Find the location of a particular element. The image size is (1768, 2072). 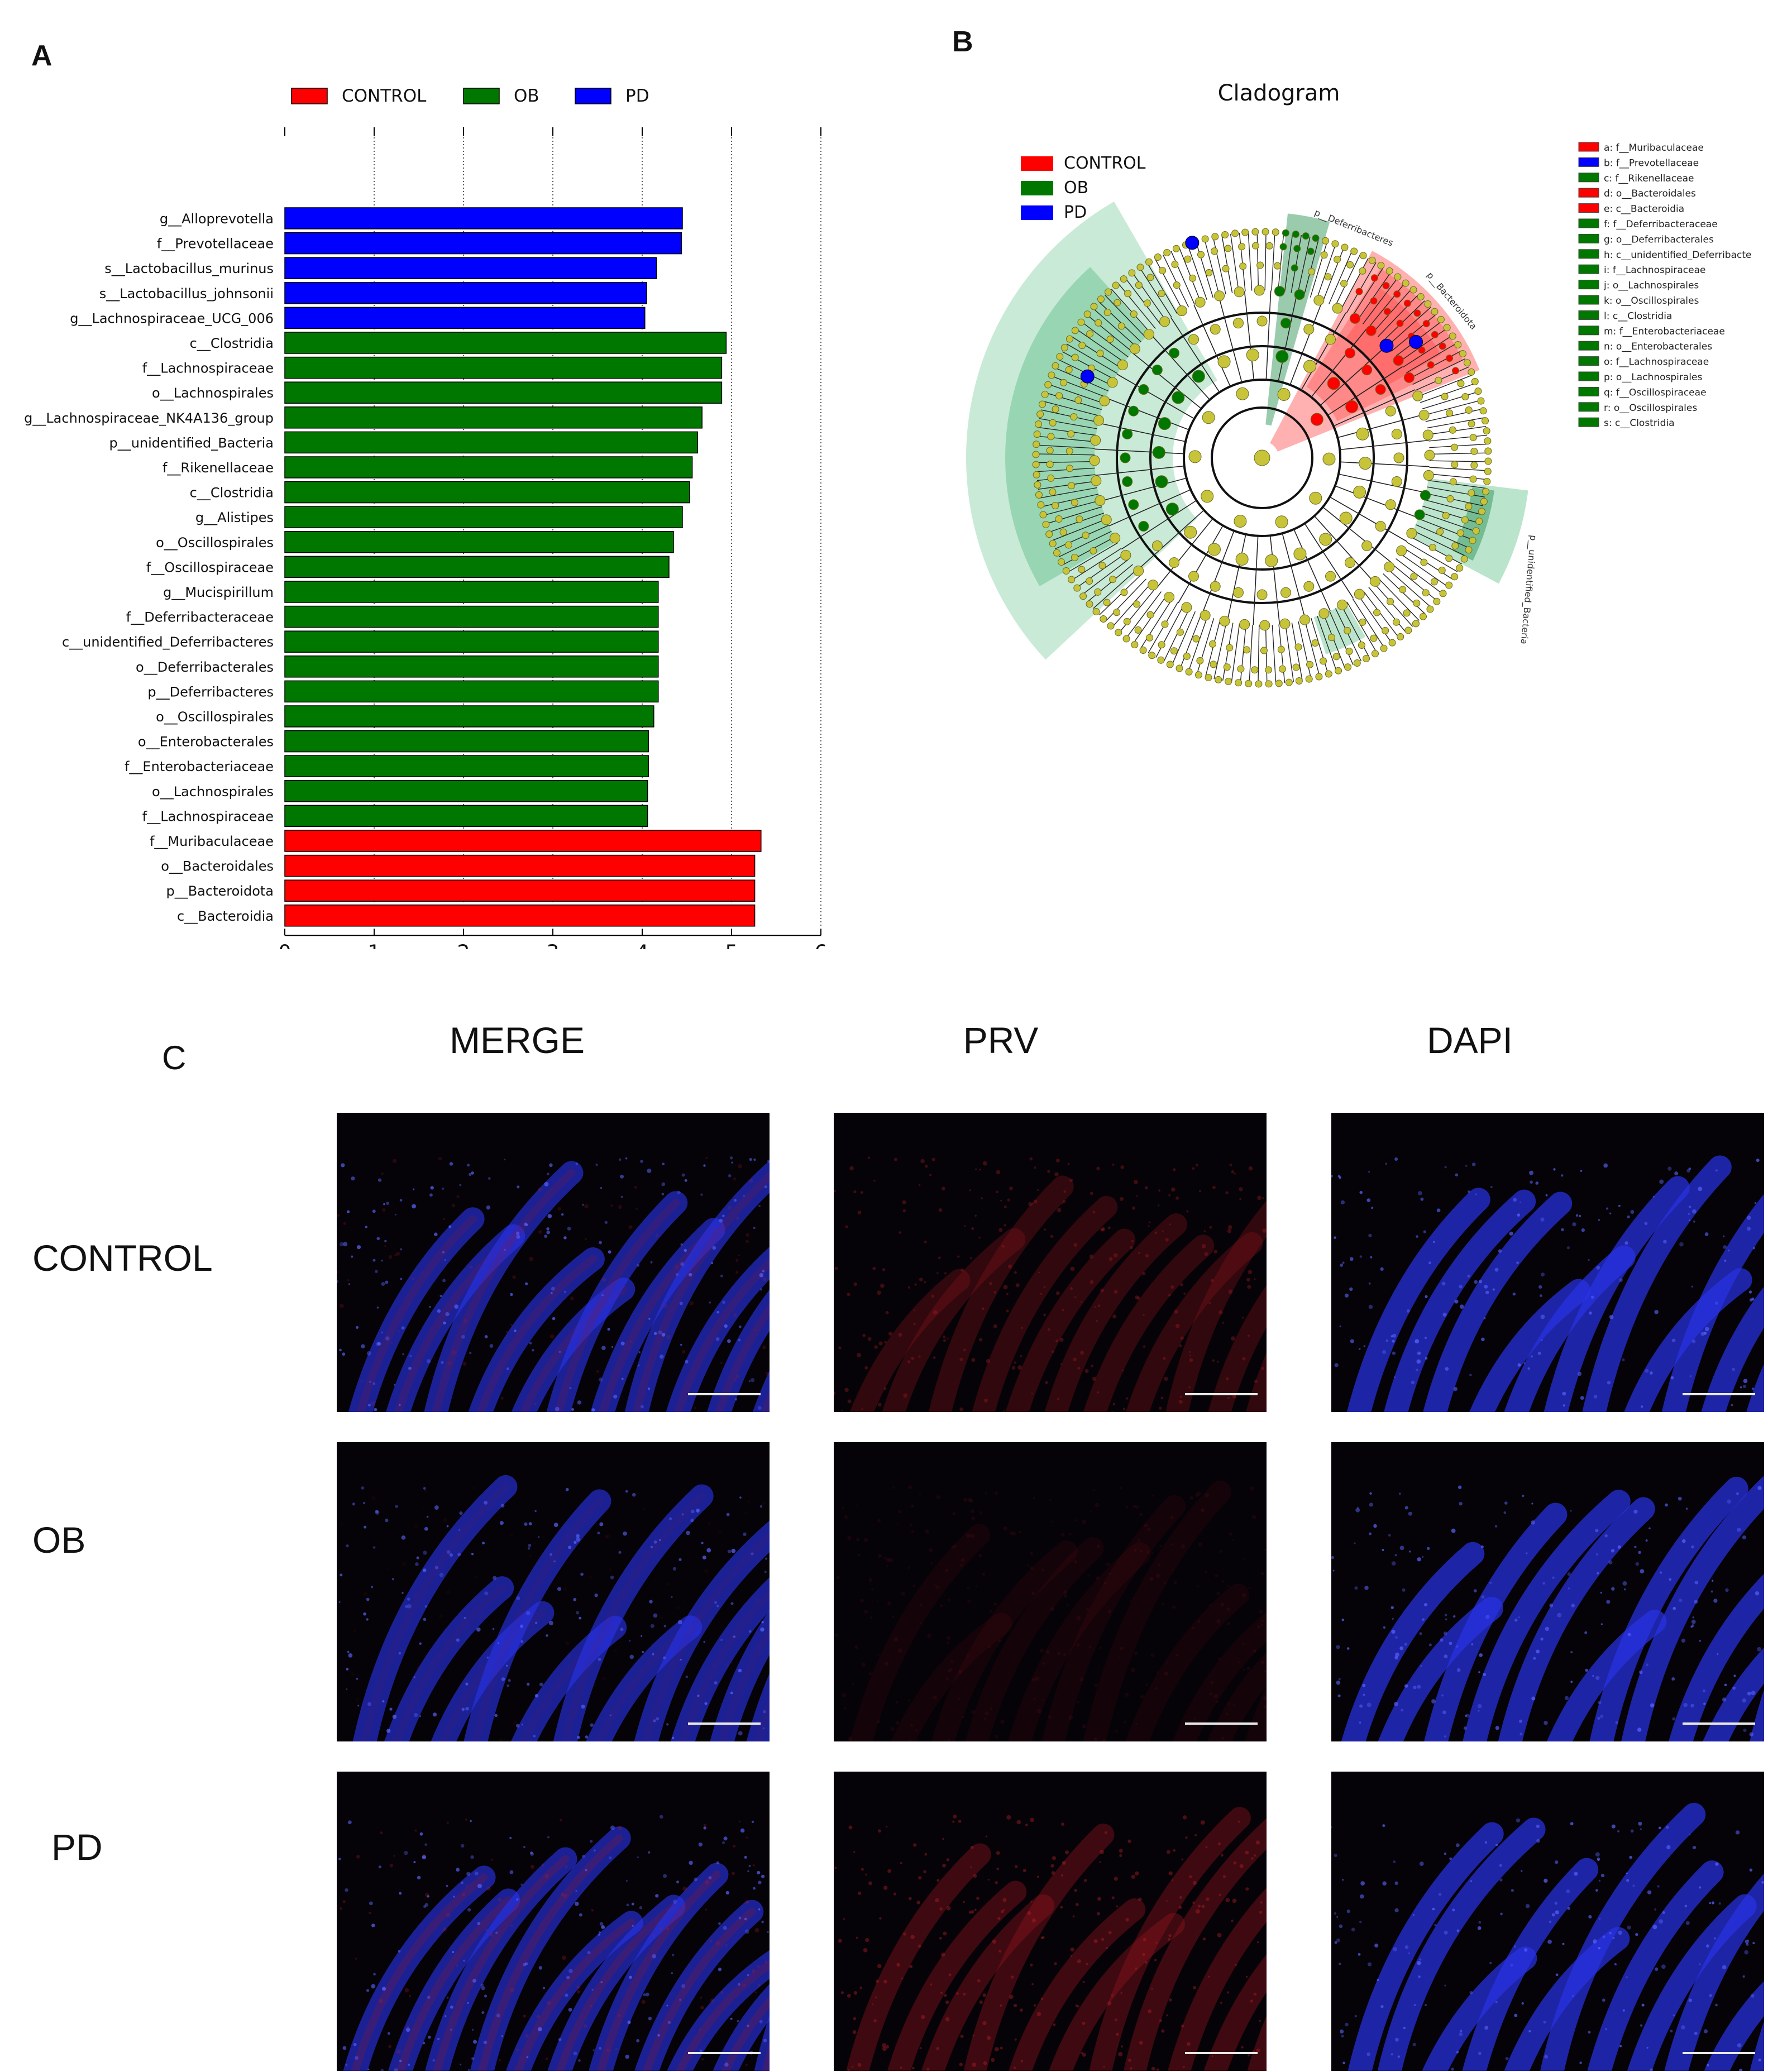

micrograph-pd-merge is located at coordinates (553, 1921).